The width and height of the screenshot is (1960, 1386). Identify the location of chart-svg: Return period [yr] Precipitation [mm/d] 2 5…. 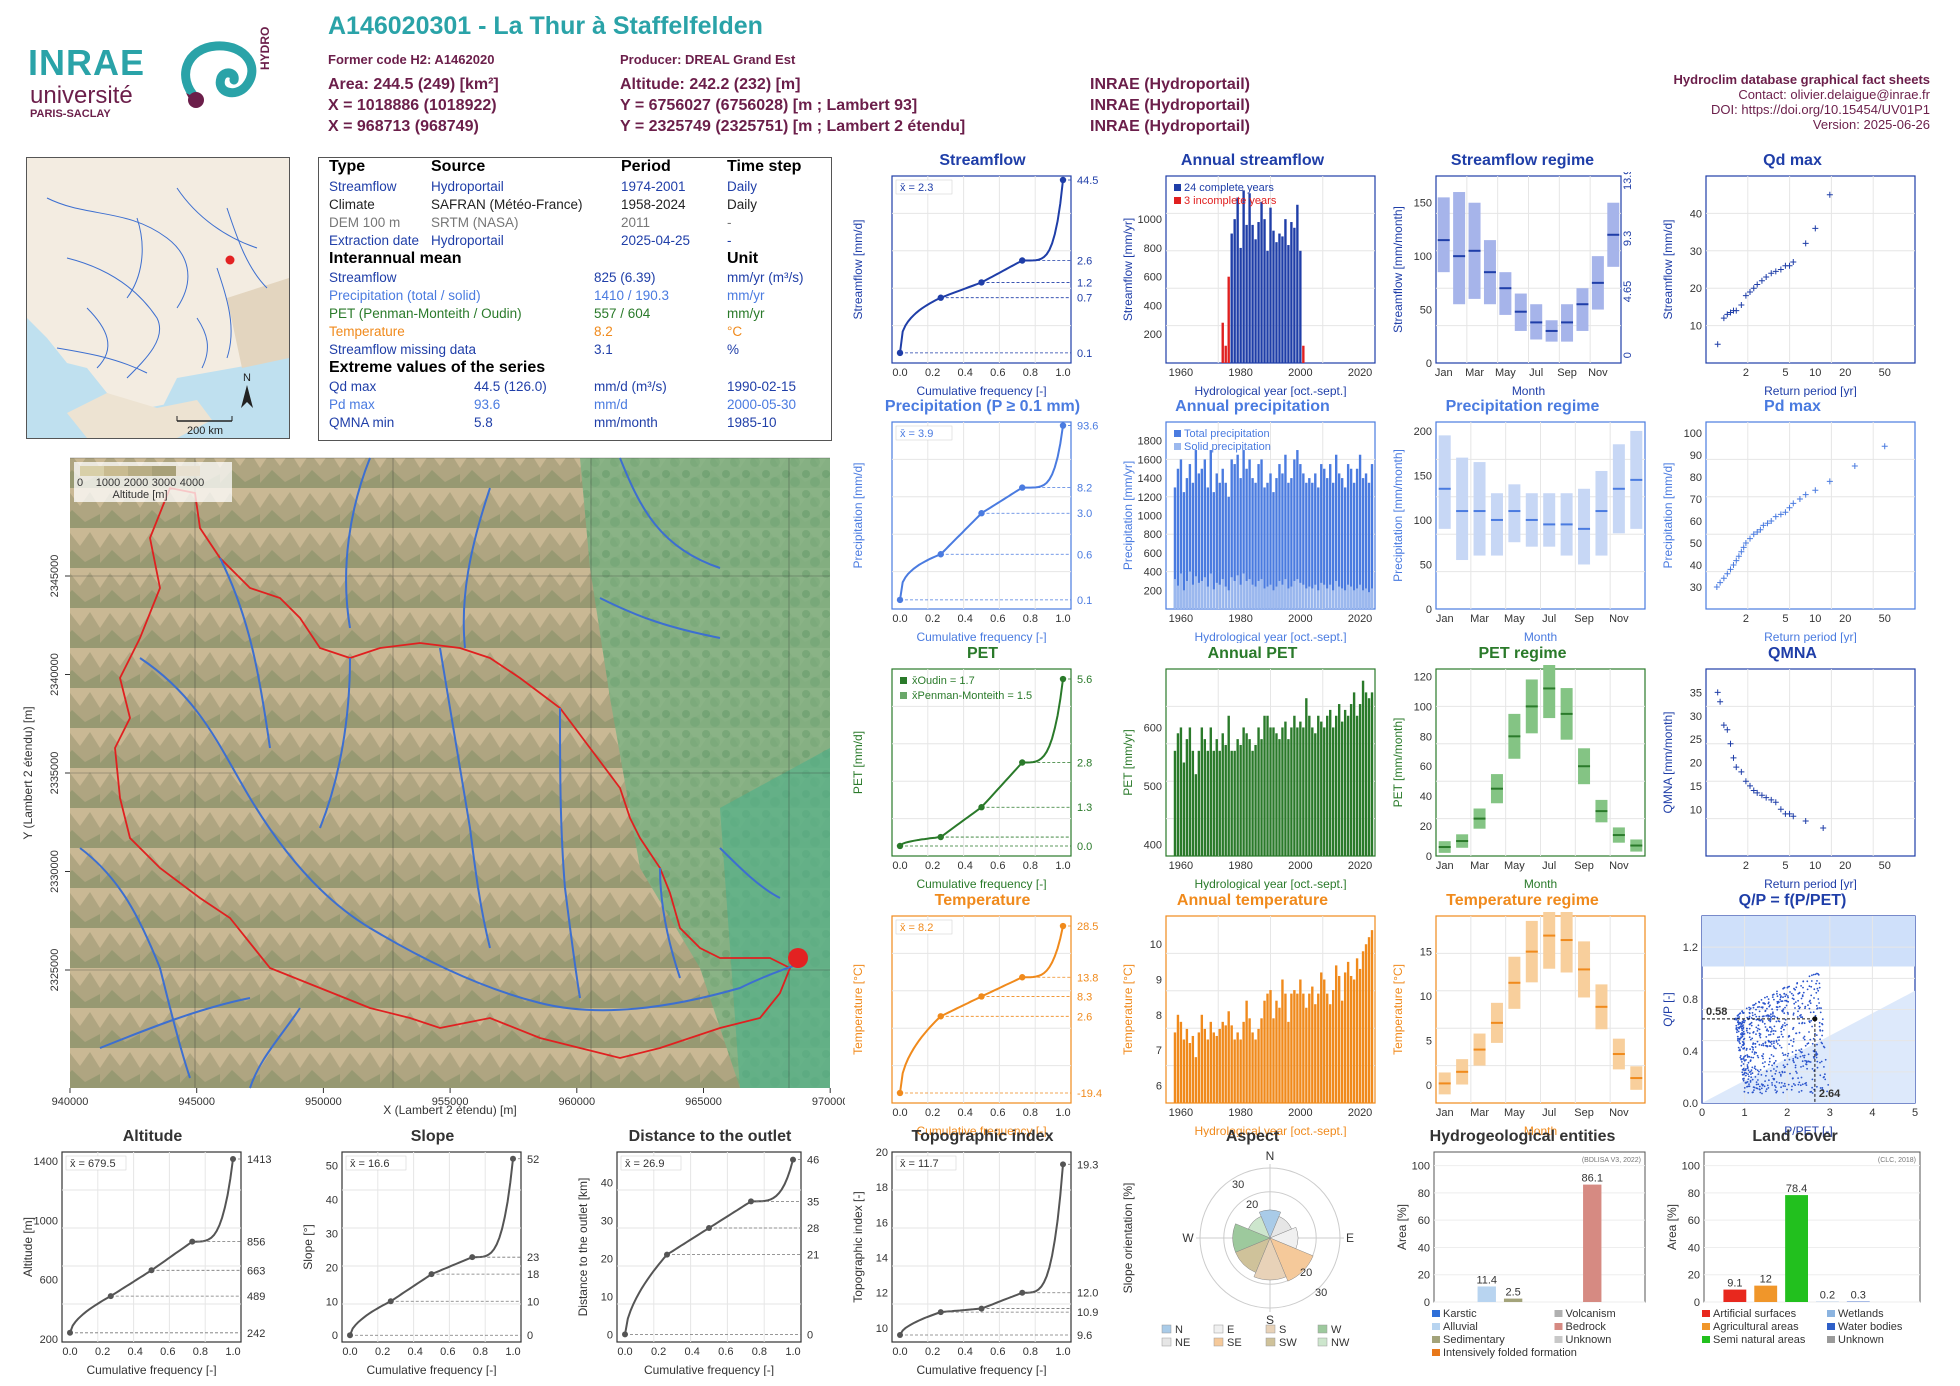
(1788, 532).